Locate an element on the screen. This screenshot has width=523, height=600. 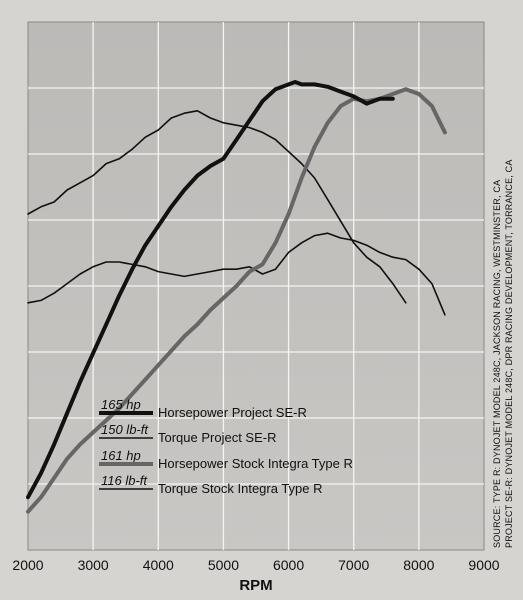
x-tick-label: 2000 is located at coordinates (27, 565).